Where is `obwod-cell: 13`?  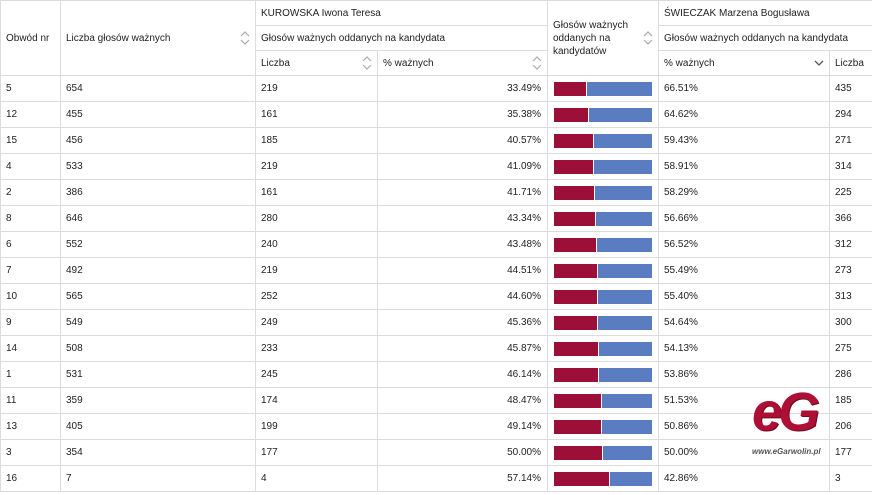
obwod-cell: 13 is located at coordinates (30, 426).